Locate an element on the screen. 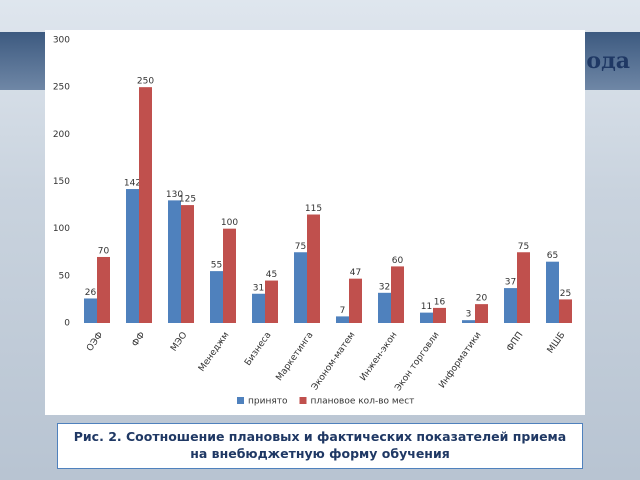 The image size is (640, 480). y-tick-label: 50 is located at coordinates (65, 276).